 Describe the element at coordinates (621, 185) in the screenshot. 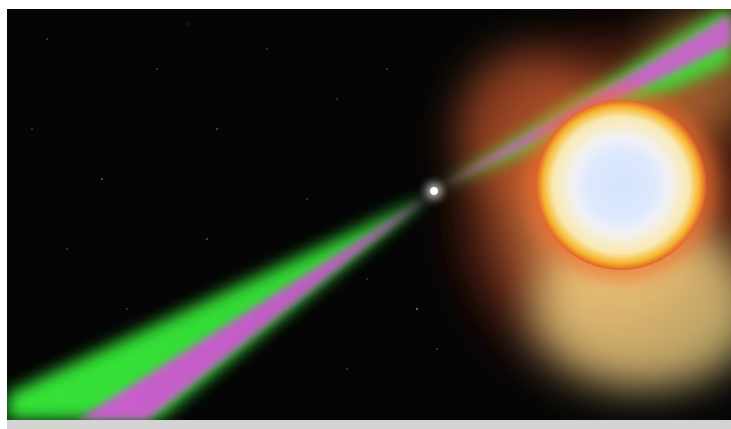

I see `companion-star` at that location.